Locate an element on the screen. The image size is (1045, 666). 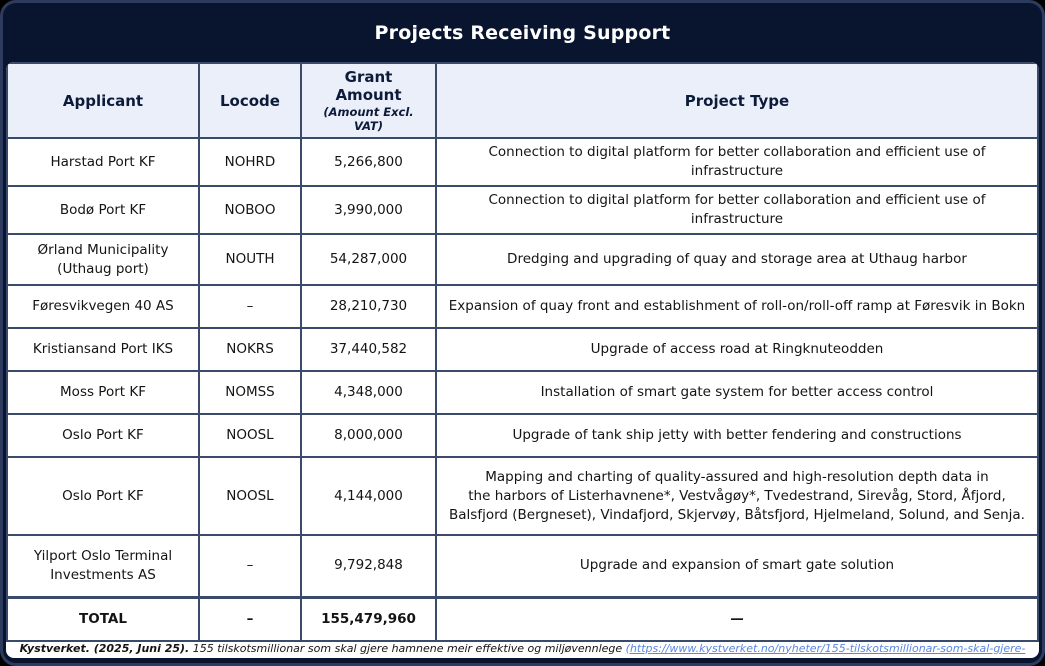
total-project-cell: — is located at coordinates (737, 618).